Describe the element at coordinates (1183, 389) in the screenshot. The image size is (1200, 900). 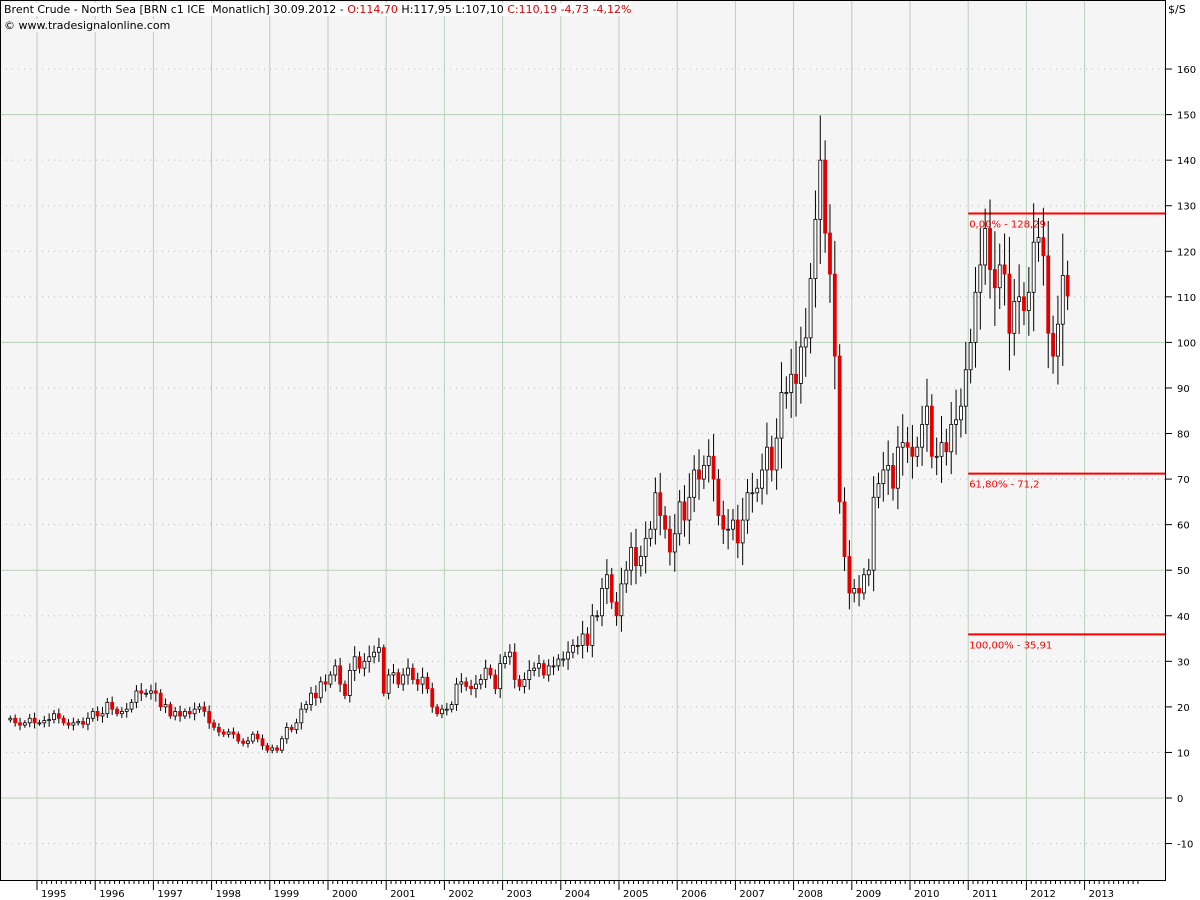
I see `y-tick-label: 90` at that location.